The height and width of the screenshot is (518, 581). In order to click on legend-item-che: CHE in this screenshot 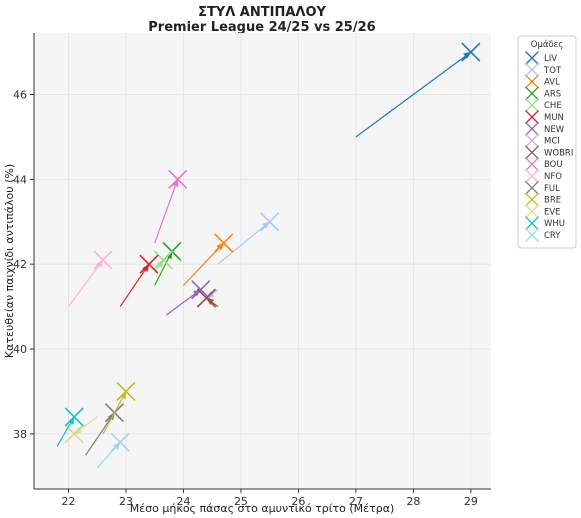, I will do `click(543, 105)`.